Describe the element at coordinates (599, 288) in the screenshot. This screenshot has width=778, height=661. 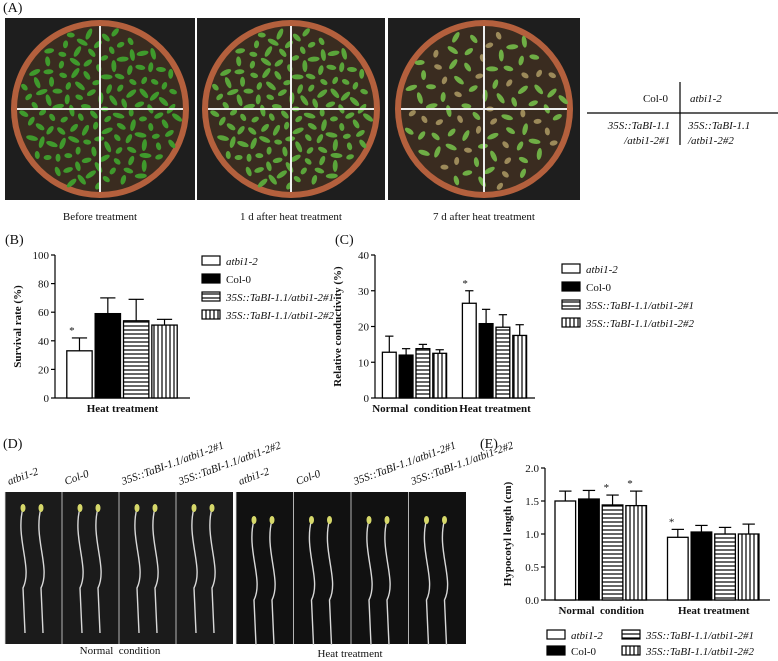
I see `legend-label: Col-0` at that location.